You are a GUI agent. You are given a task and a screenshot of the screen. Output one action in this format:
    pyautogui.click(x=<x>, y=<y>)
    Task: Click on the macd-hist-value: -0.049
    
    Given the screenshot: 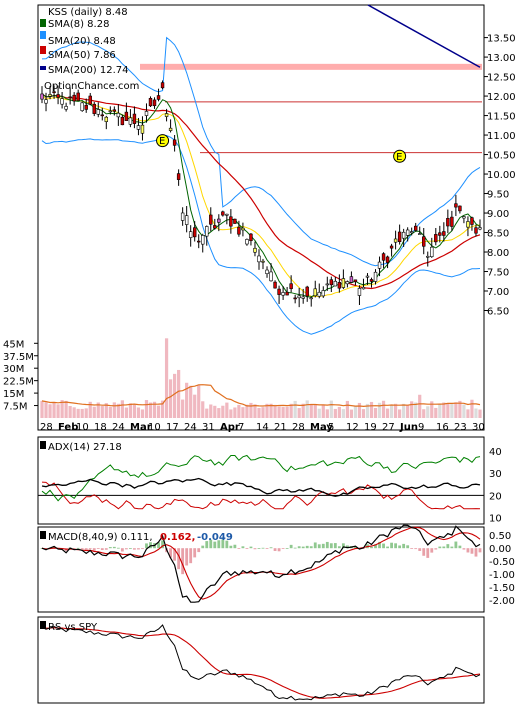 What is the action you would take?
    pyautogui.click(x=215, y=537)
    